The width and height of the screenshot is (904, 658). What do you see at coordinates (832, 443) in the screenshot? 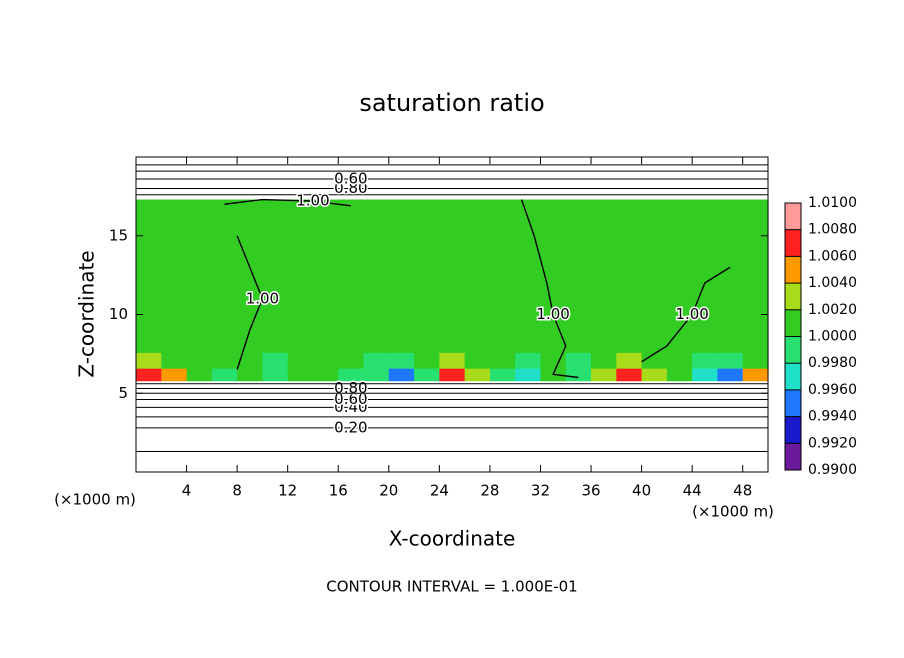
I see `colorbar-label: 0.9920` at bounding box center [832, 443].